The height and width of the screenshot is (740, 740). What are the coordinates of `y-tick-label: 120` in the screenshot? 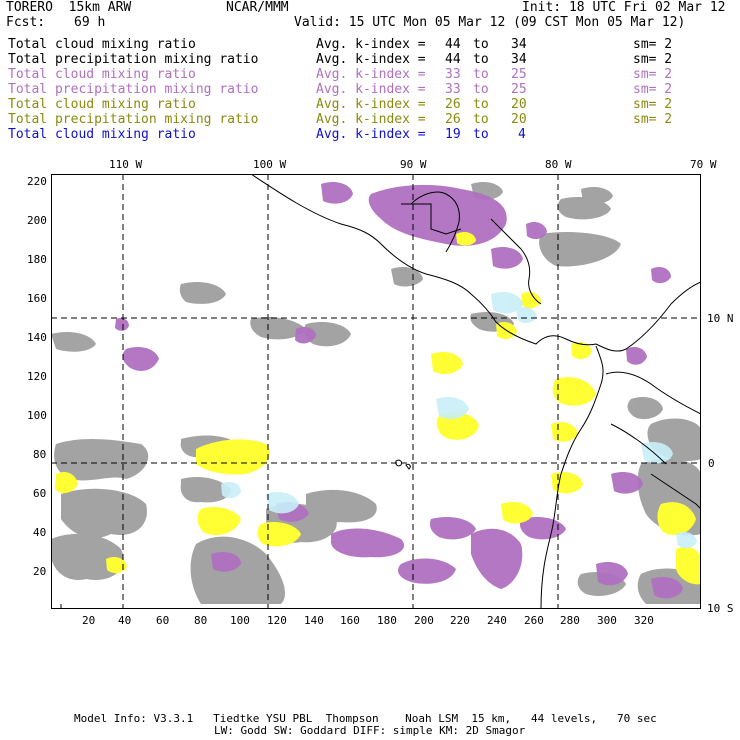 It's located at (37, 376).